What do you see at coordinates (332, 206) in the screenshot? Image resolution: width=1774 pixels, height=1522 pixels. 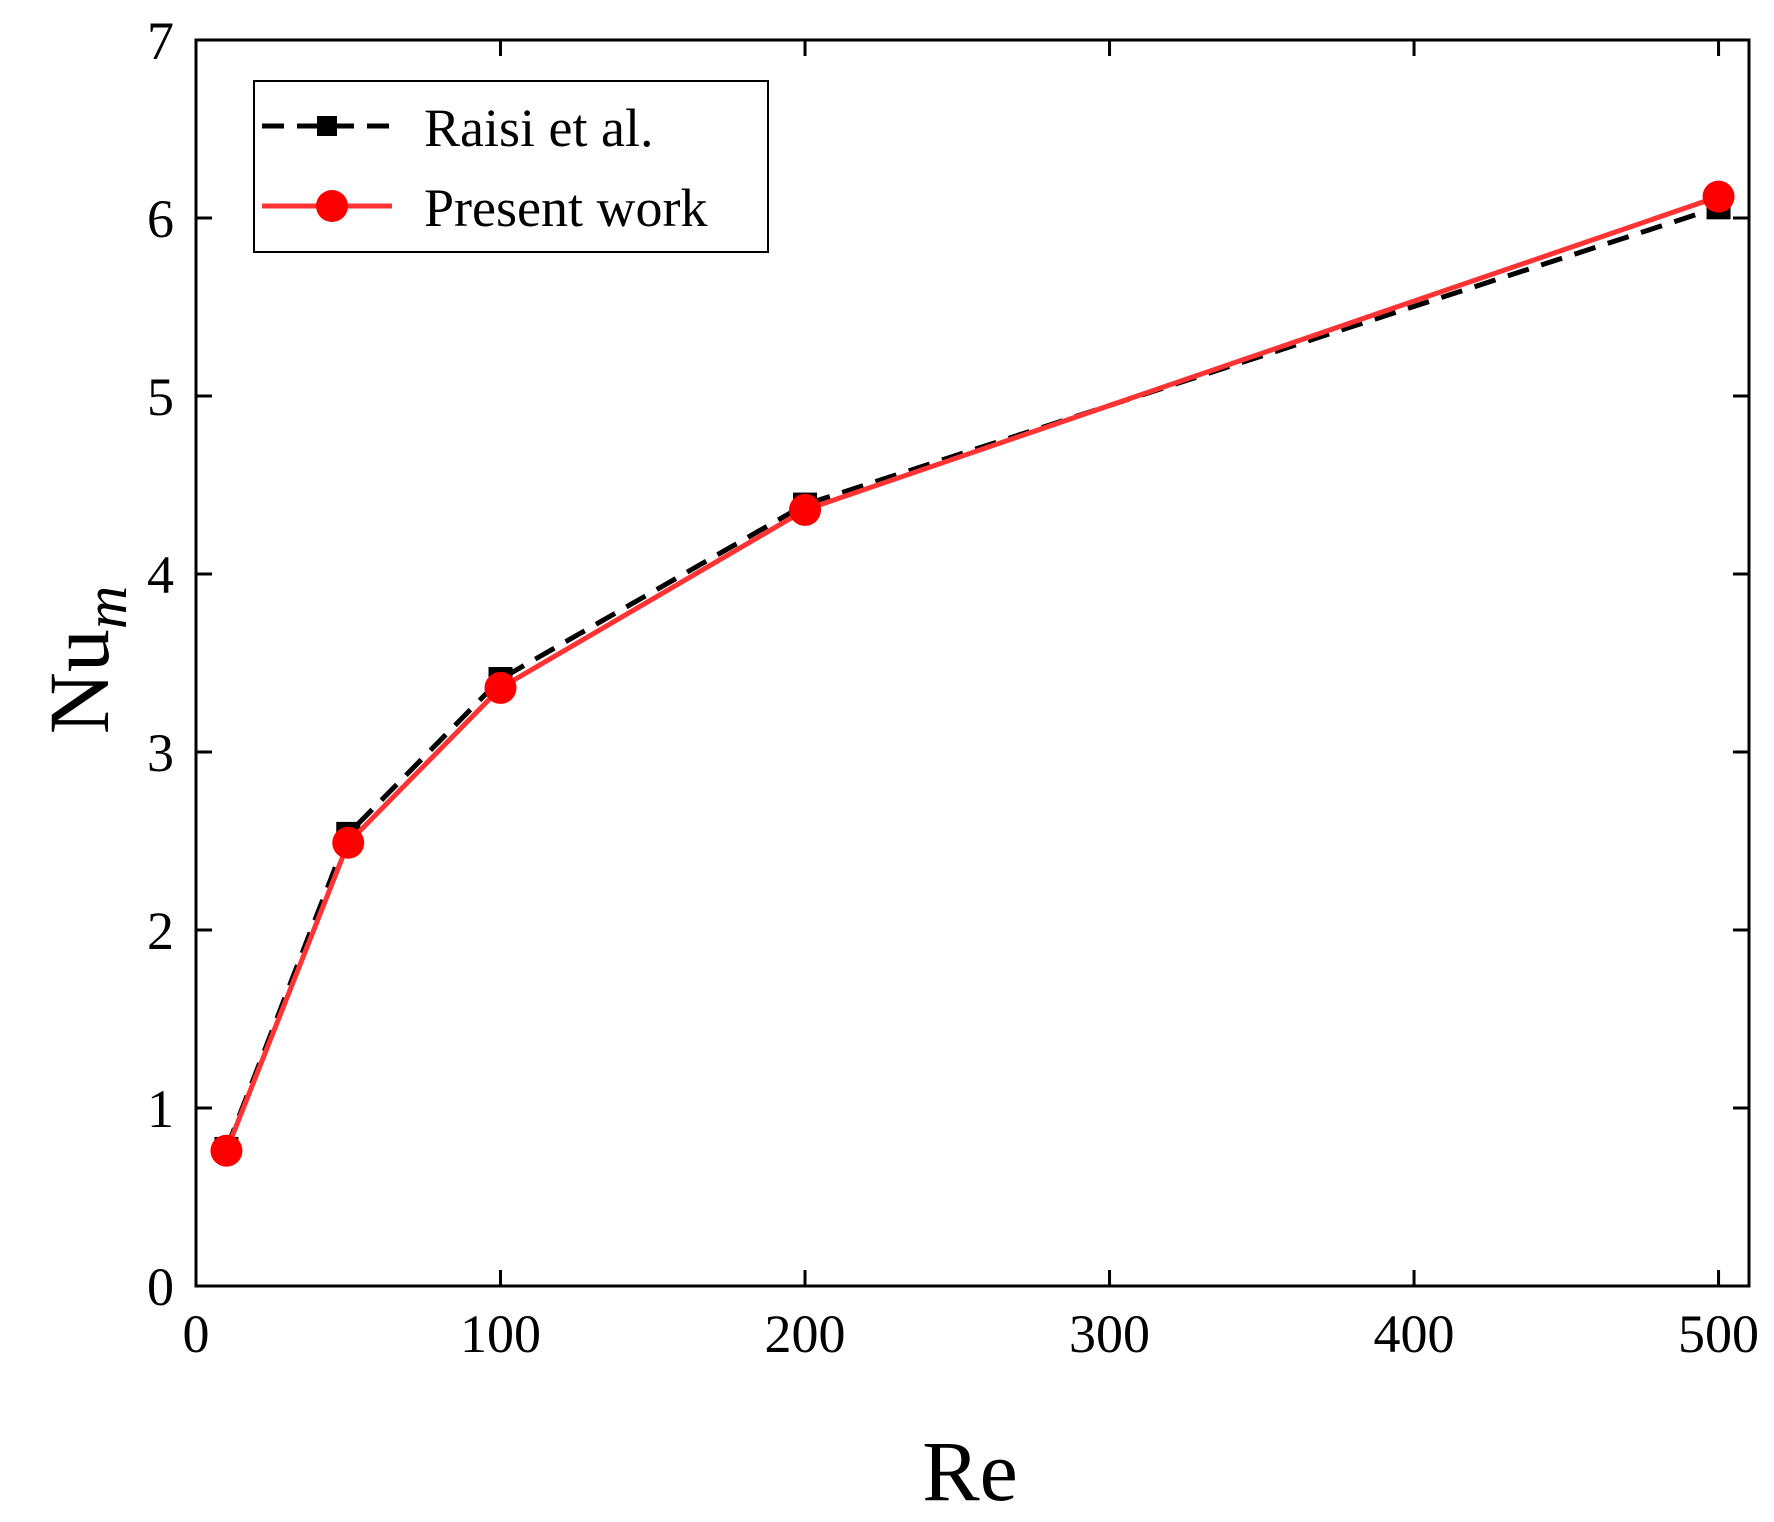 I see `legend-marker-present` at bounding box center [332, 206].